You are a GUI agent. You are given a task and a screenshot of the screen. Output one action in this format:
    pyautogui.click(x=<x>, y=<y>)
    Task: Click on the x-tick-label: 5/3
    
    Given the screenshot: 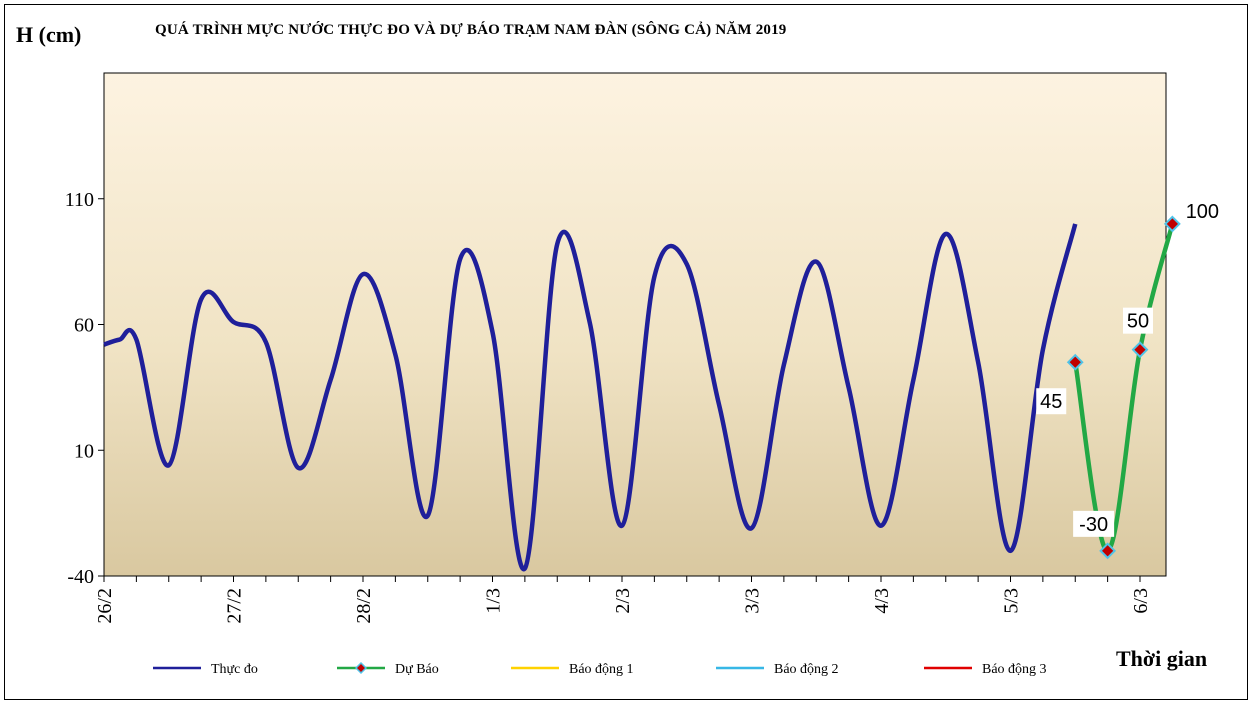 What is the action you would take?
    pyautogui.click(x=1012, y=601)
    